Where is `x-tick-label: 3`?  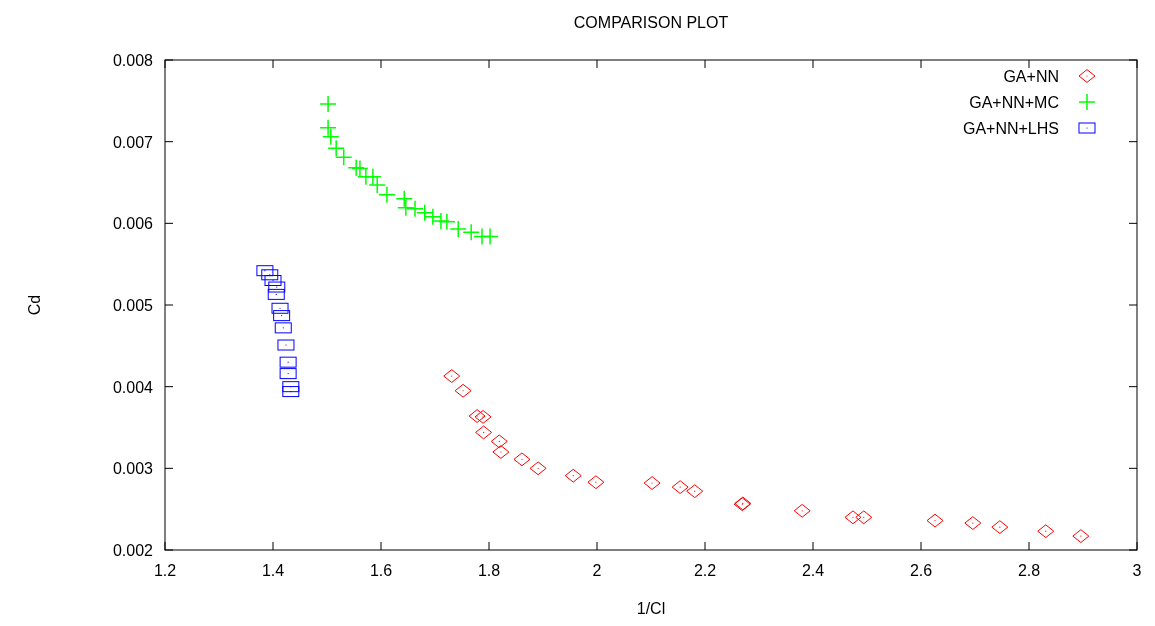
x-tick-label: 3 is located at coordinates (1137, 570).